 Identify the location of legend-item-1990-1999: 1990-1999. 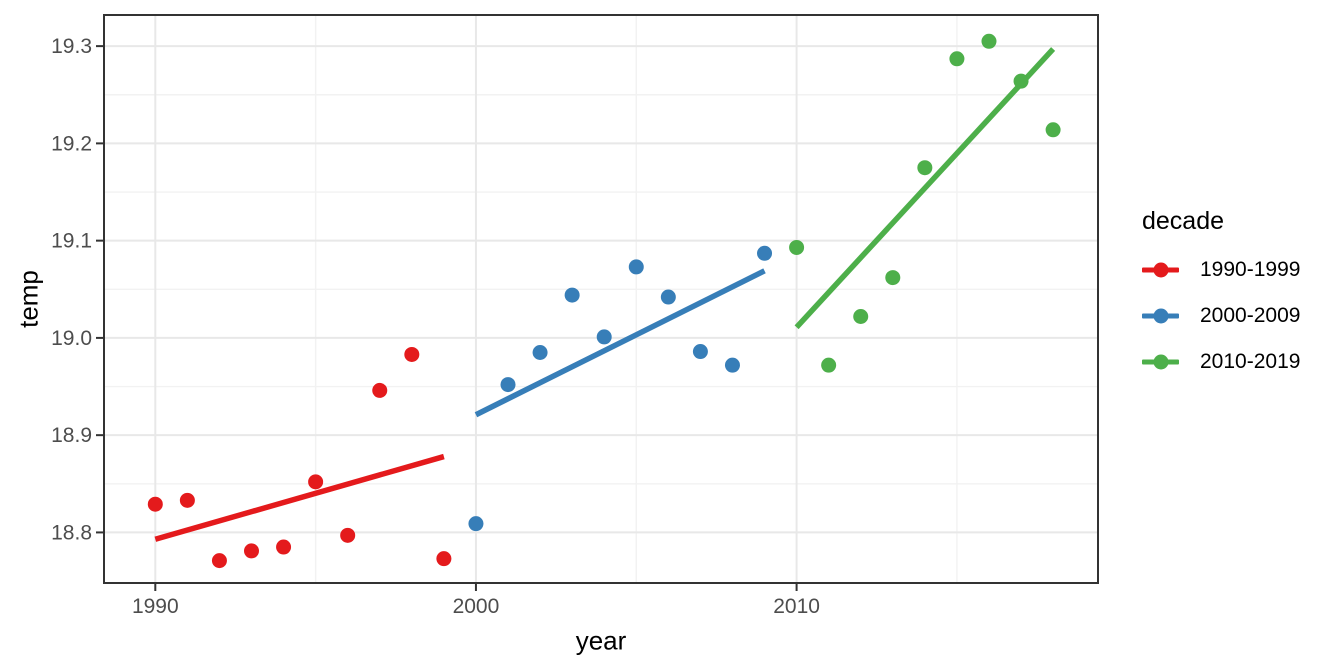
(1242, 270).